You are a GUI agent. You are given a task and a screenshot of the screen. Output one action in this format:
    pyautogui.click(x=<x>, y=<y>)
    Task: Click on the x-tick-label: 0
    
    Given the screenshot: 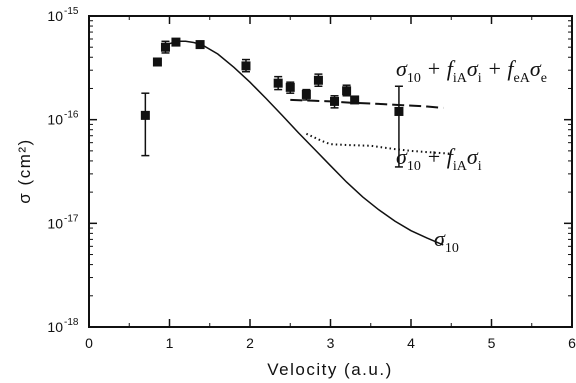 What is the action you would take?
    pyautogui.click(x=89, y=343)
    